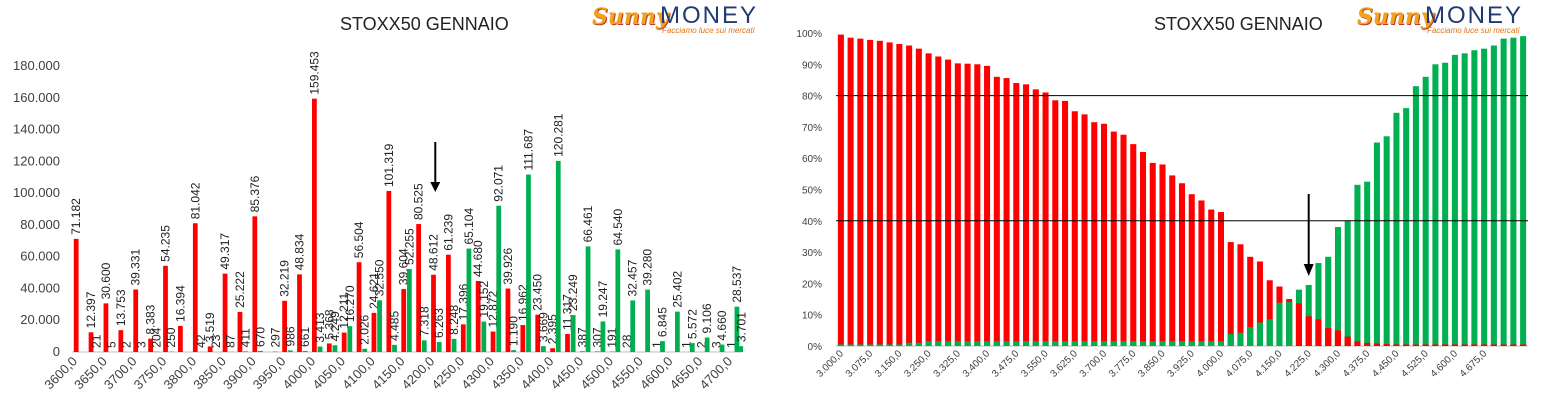 The width and height of the screenshot is (1542, 403). Describe the element at coordinates (630, 17) in the screenshot. I see `logo-sunny: Sunny` at that location.